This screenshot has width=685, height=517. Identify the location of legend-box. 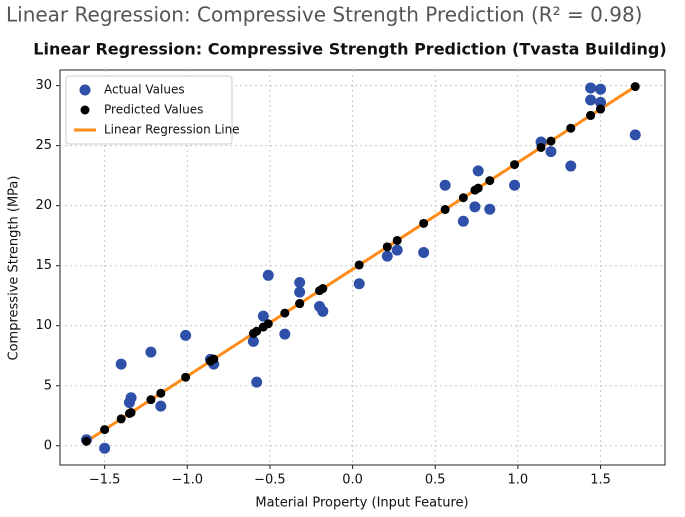
(149, 110).